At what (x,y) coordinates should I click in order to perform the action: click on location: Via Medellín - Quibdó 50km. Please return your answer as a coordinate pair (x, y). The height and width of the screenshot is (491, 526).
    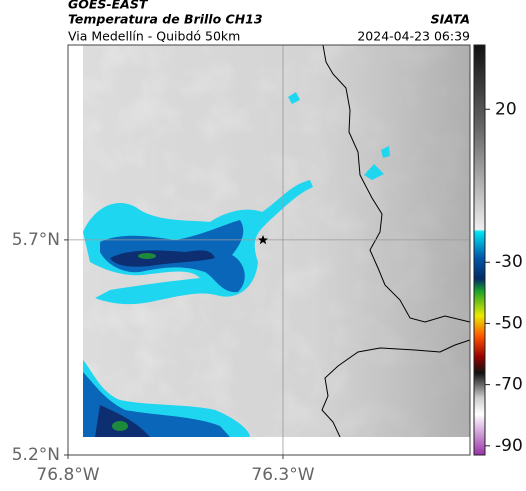
    Looking at the image, I should click on (154, 36).